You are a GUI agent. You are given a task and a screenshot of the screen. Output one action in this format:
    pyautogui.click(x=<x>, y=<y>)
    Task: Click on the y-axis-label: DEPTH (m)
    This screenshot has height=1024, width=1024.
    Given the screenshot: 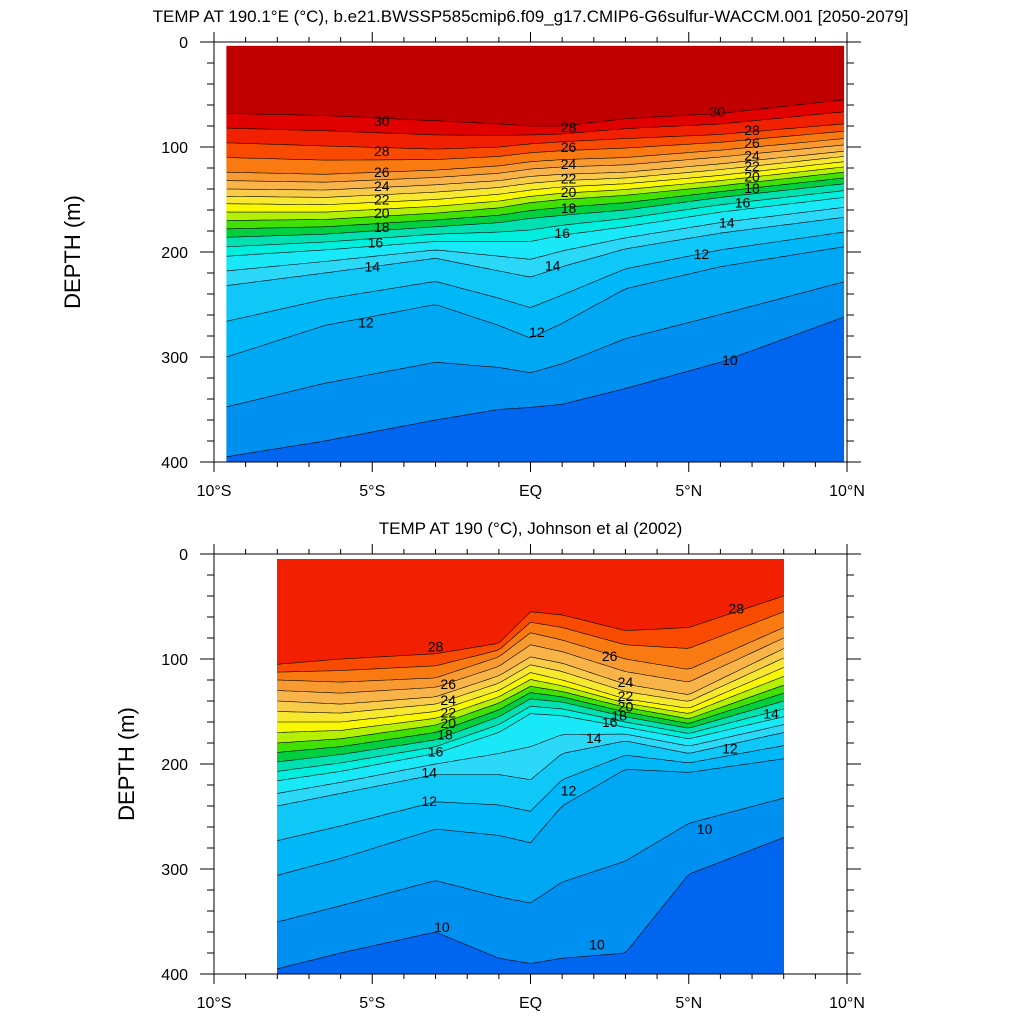 What is the action you would take?
    pyautogui.click(x=72, y=252)
    